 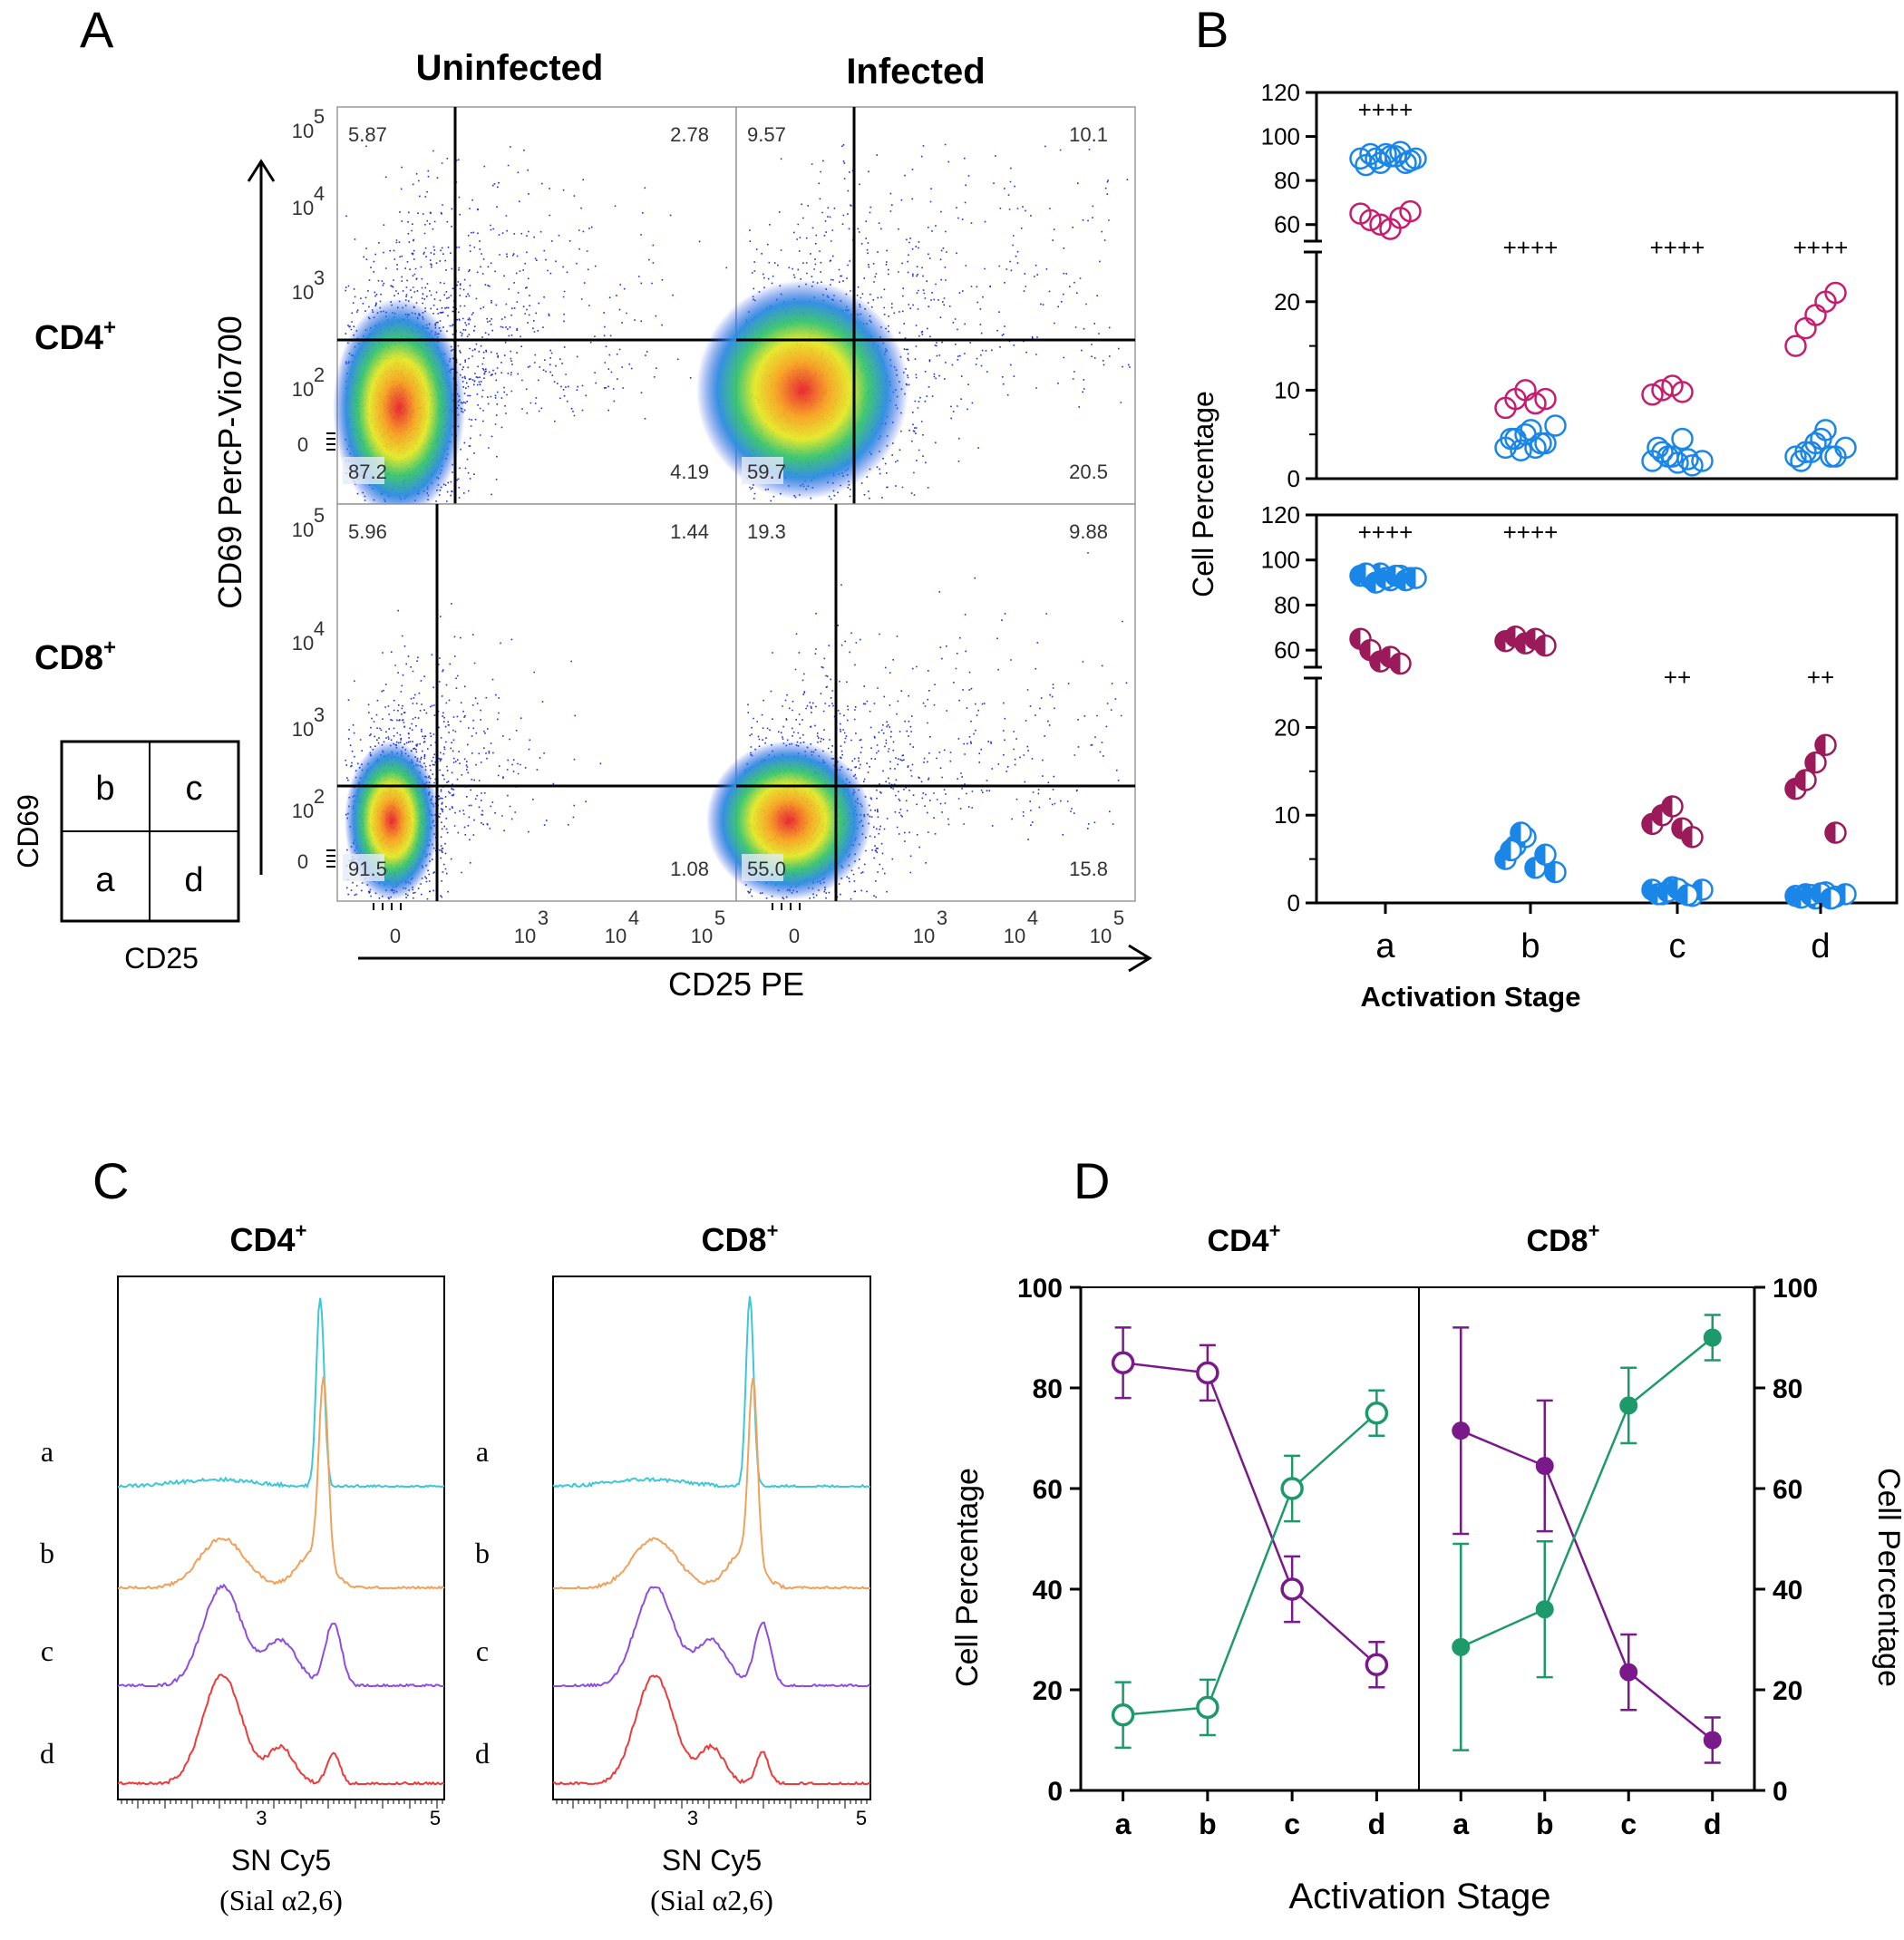 I want to click on flow-y-zero-ticks, so click(x=330, y=442).